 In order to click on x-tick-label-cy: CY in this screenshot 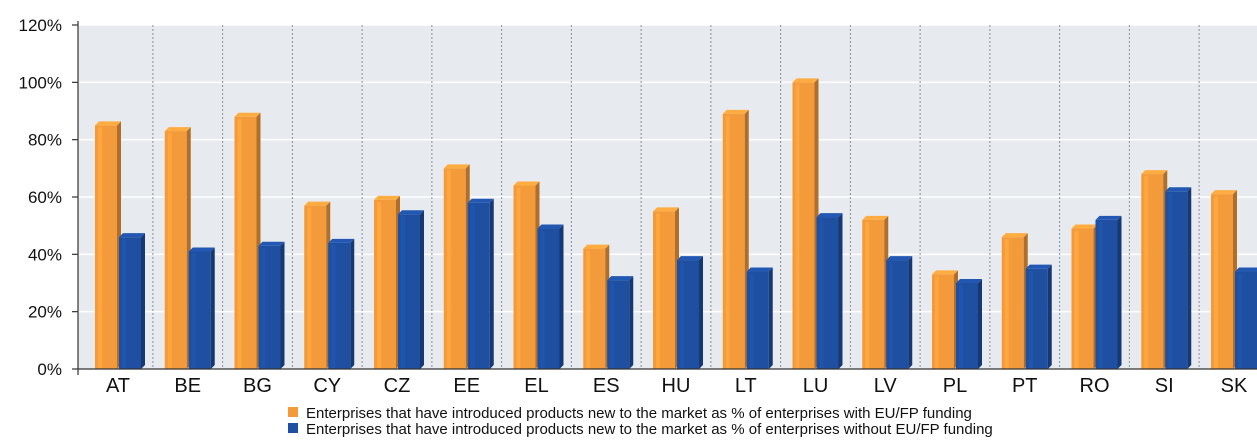, I will do `click(327, 386)`.